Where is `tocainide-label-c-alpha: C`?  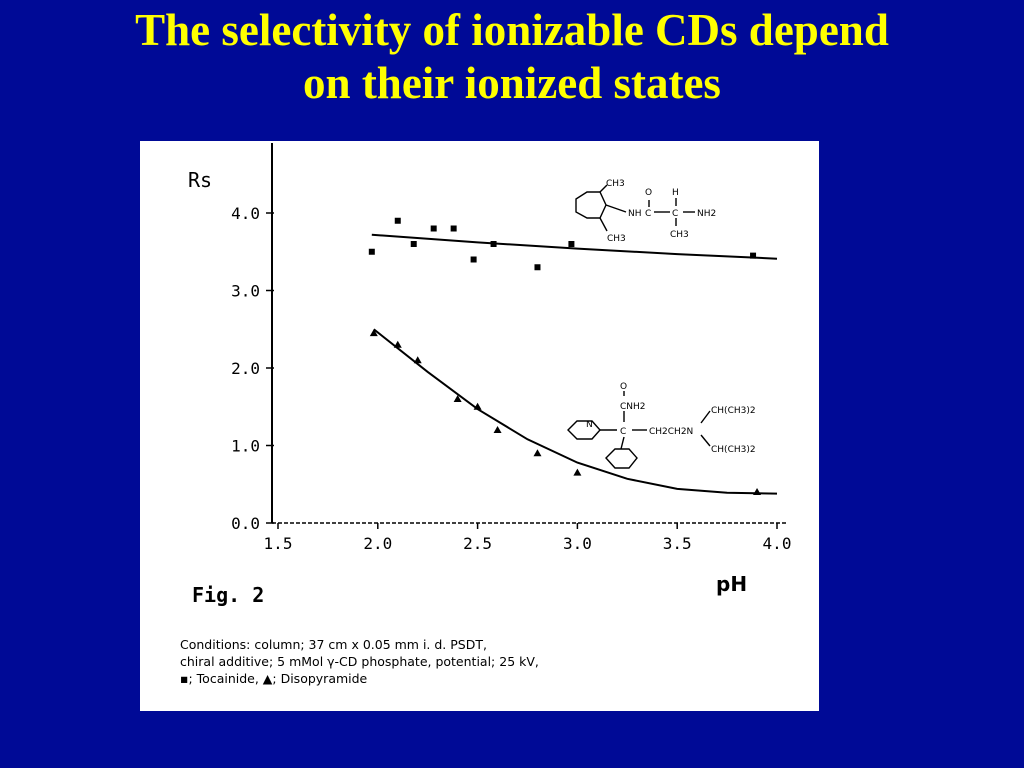 tocainide-label-c-alpha: C is located at coordinates (675, 214).